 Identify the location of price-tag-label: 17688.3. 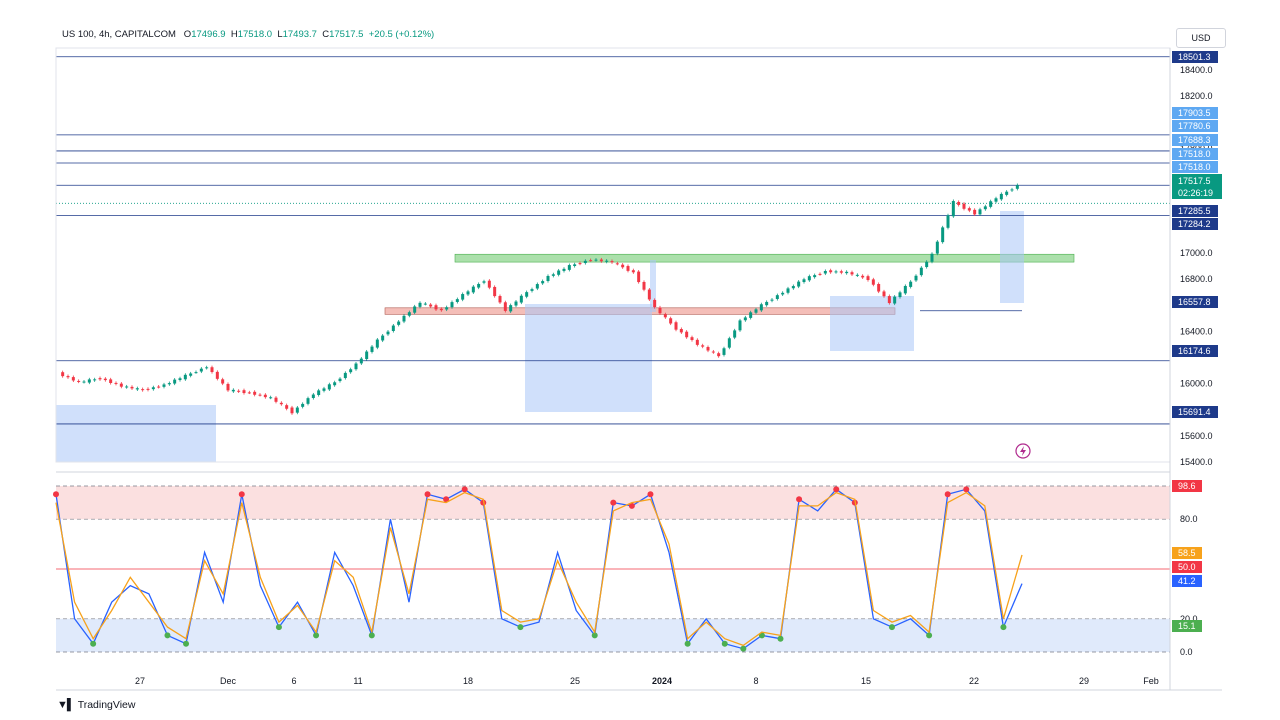
(1194, 140).